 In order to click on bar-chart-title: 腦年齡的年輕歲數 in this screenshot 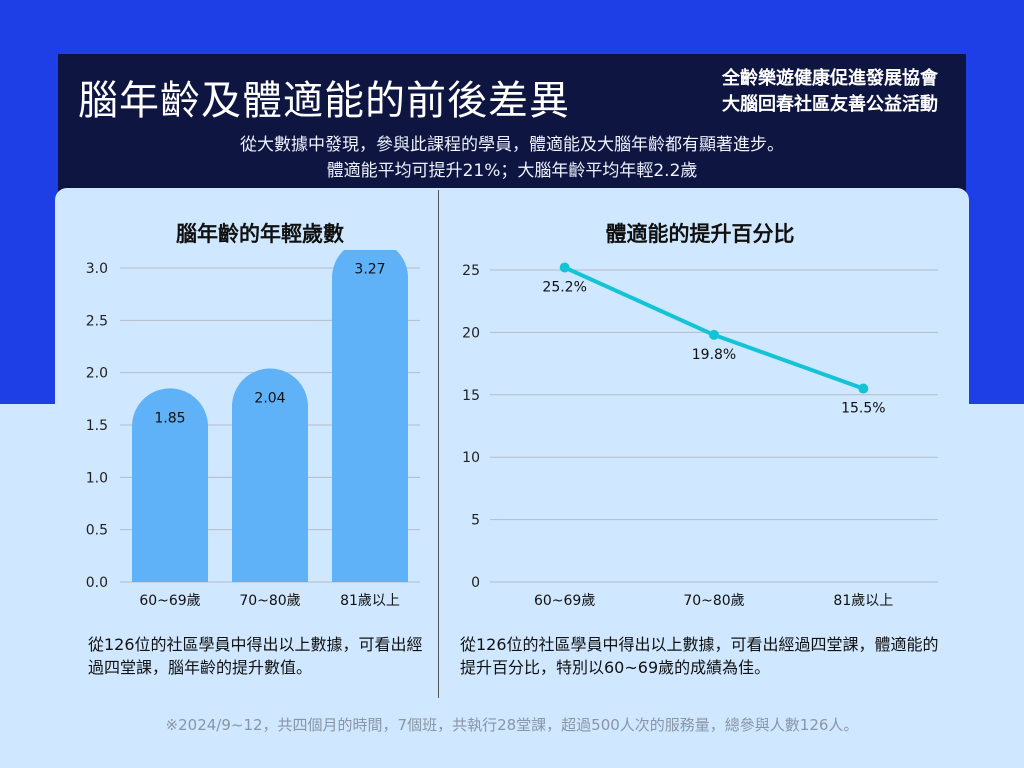, I will do `click(260, 234)`.